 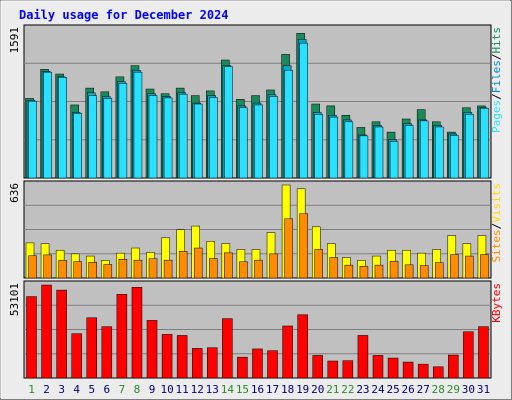 What do you see at coordinates (182, 389) in the screenshot?
I see `x-tick-label: 11` at bounding box center [182, 389].